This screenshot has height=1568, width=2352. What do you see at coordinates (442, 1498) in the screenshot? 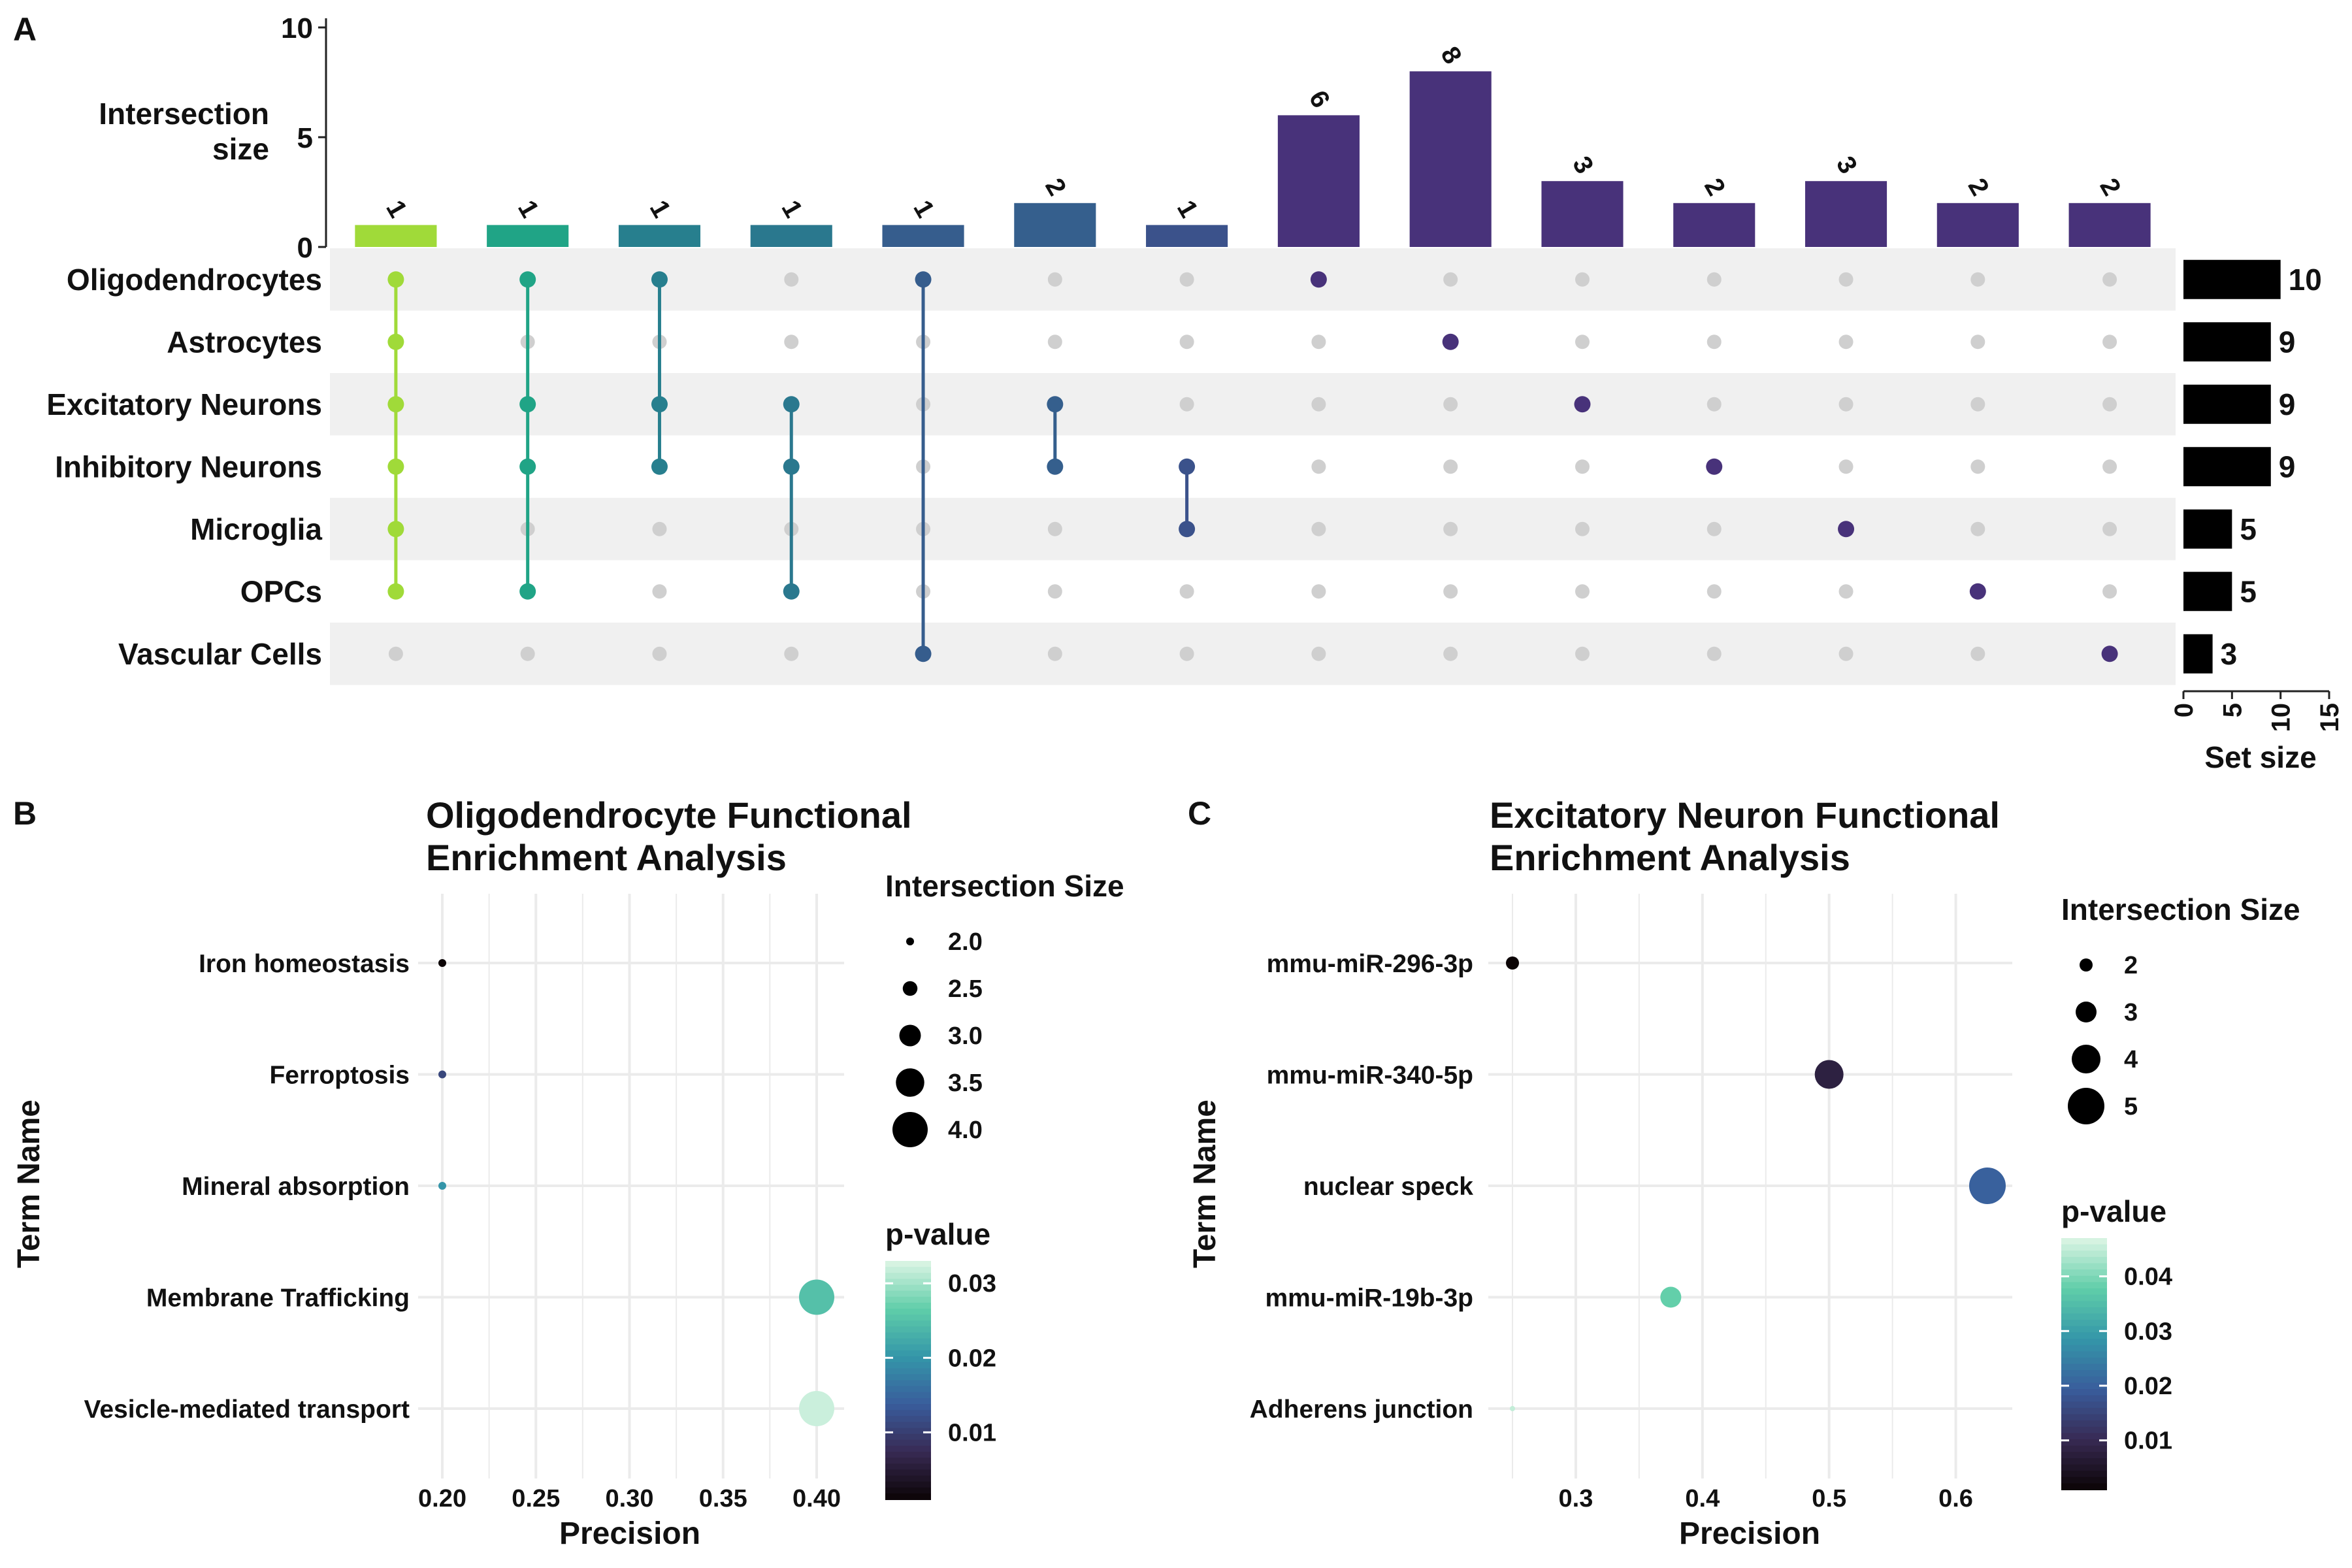
I see `x-tick-label: 0.20` at bounding box center [442, 1498].